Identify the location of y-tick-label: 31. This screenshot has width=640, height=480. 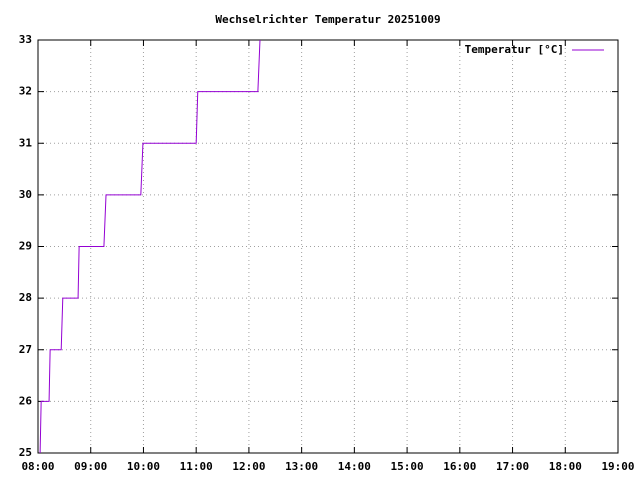
(26, 142).